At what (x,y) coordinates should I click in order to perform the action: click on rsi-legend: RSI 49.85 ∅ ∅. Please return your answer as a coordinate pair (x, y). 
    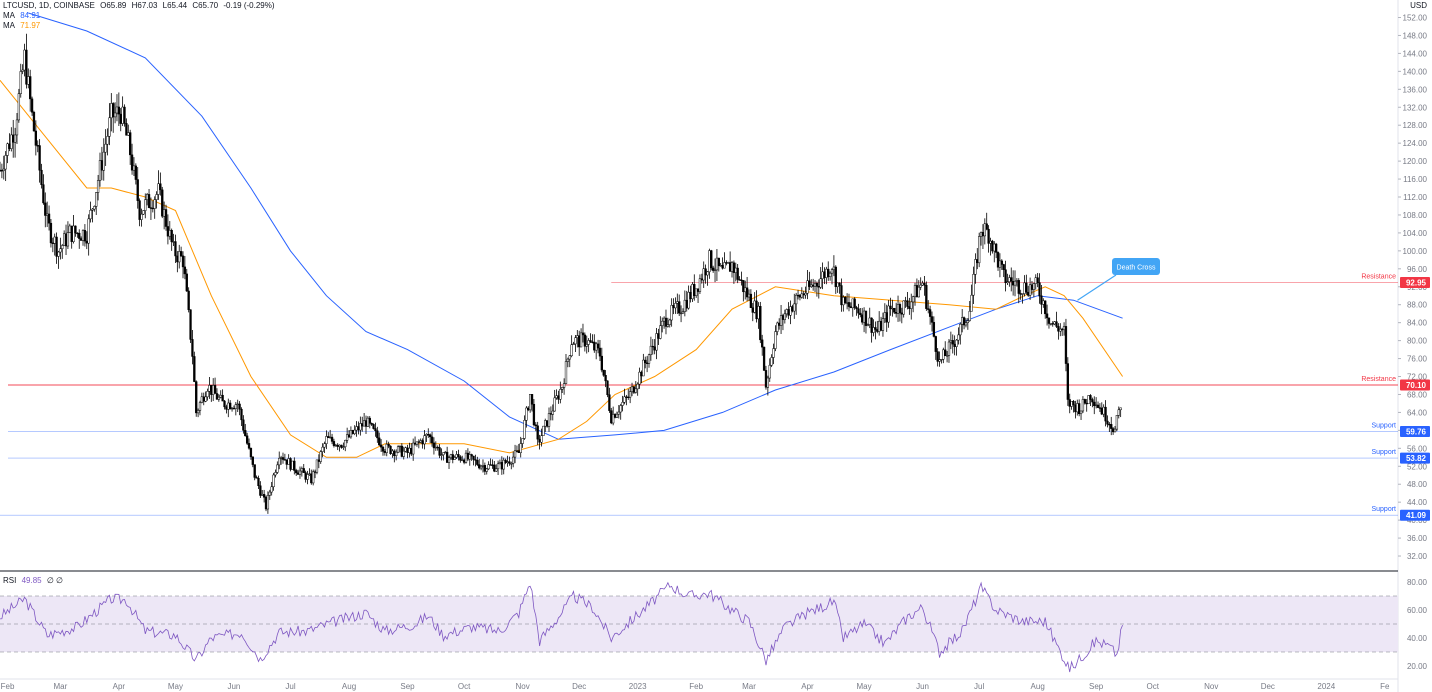
    Looking at the image, I should click on (34, 581).